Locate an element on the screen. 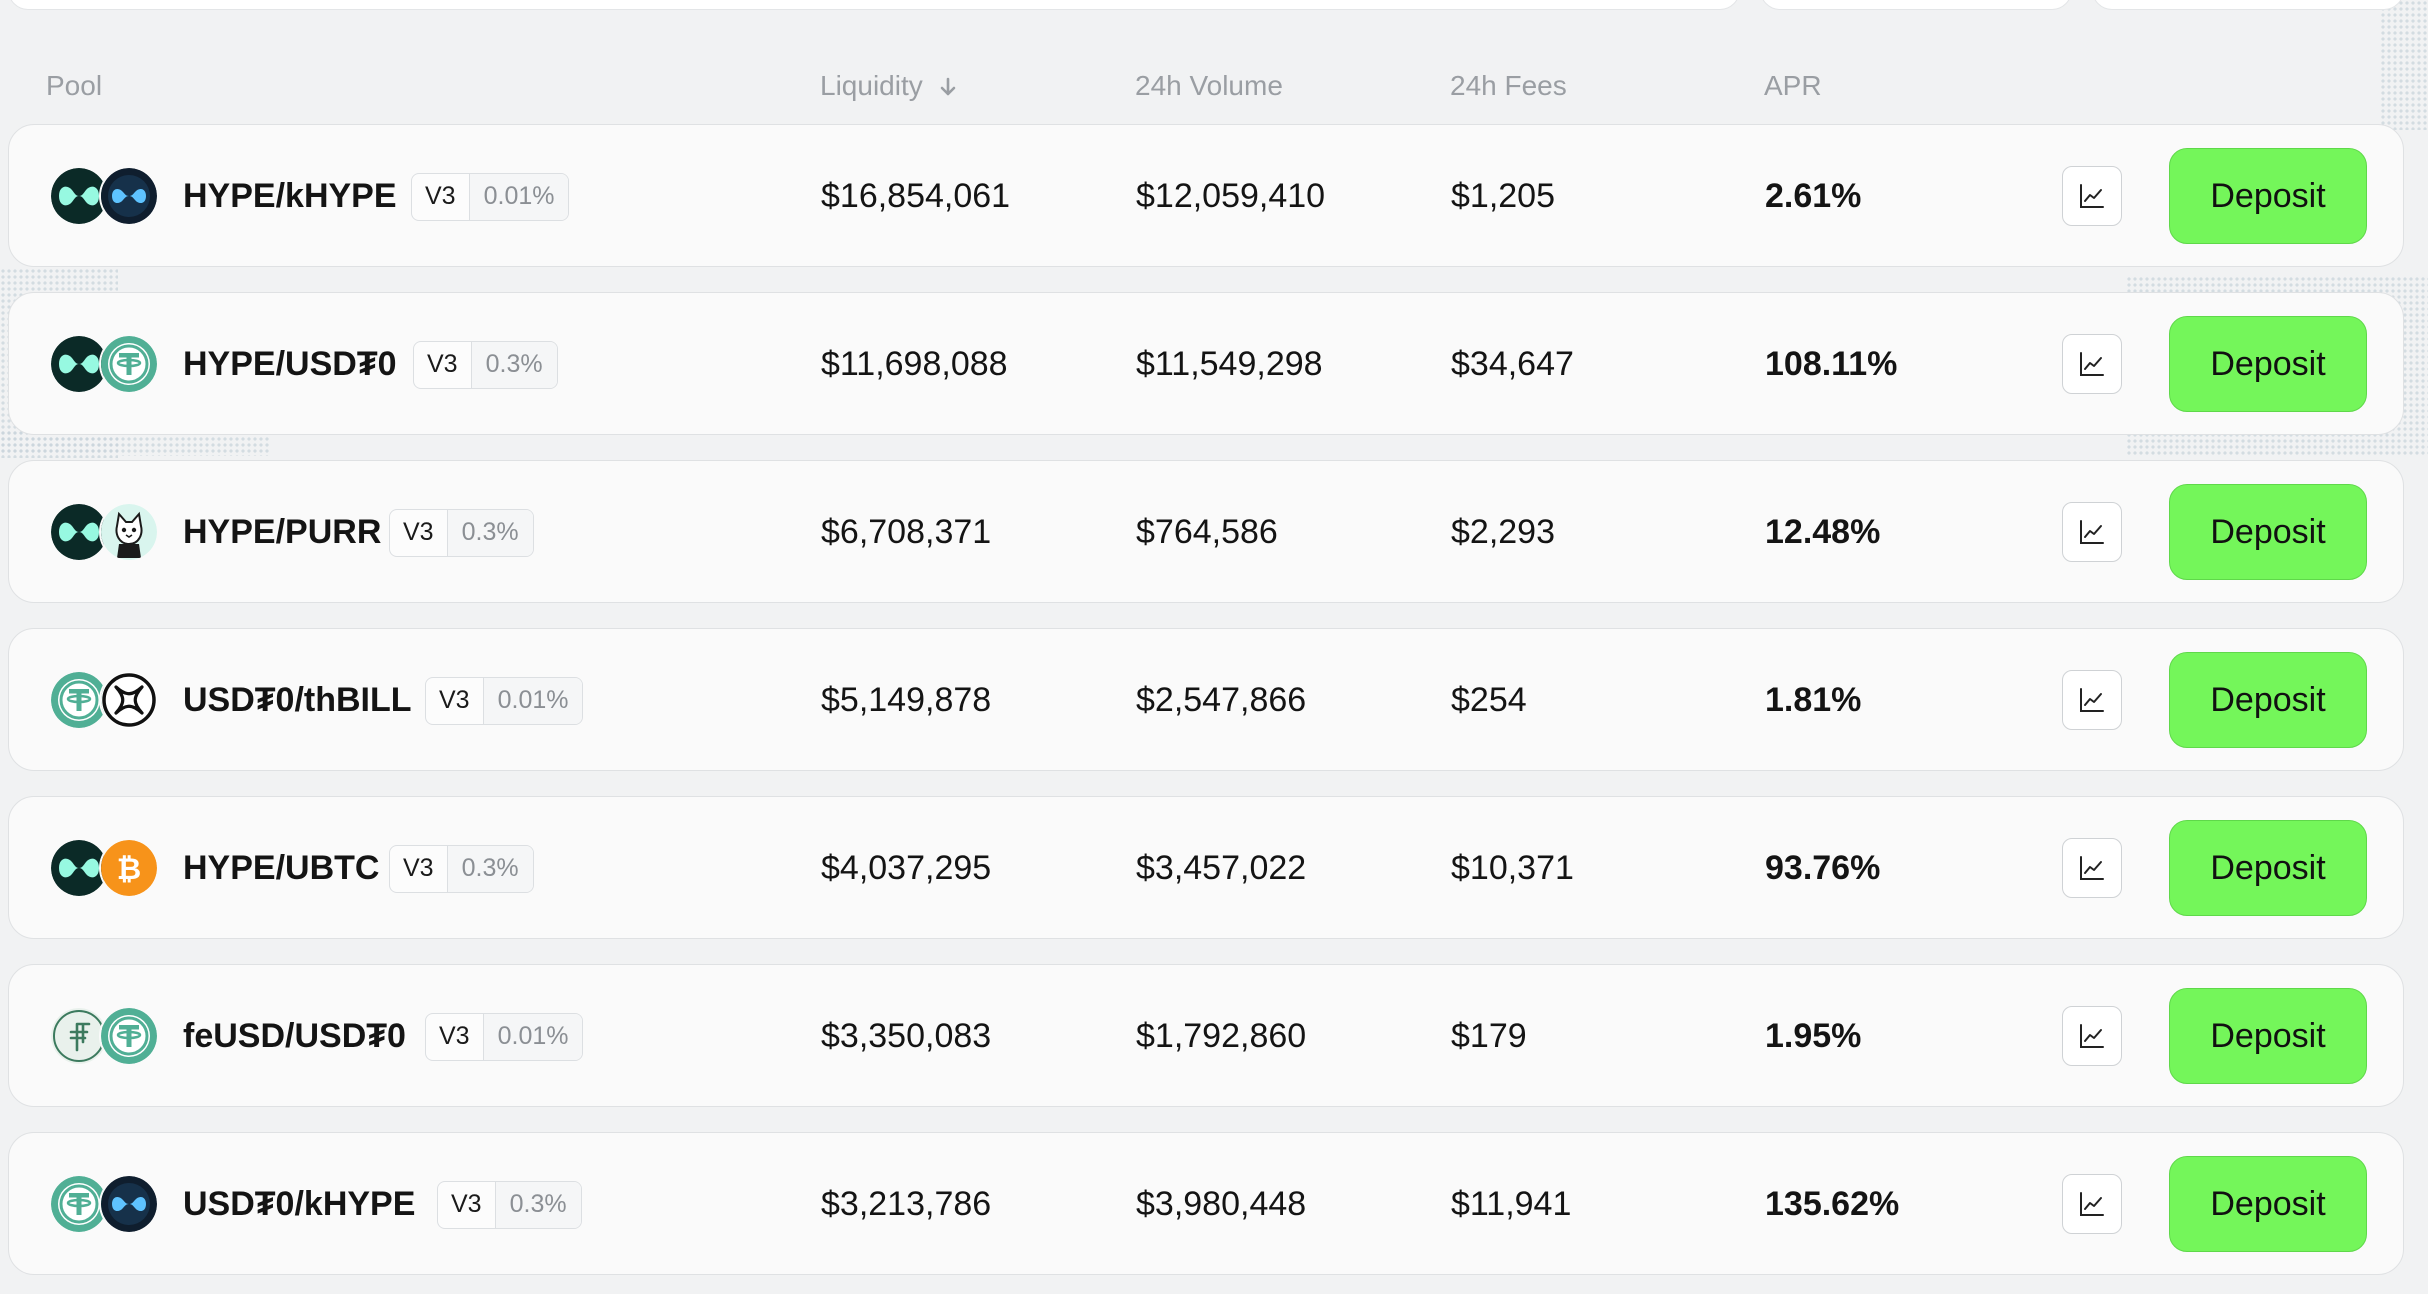  volume-value: $3,457,022 is located at coordinates (1221, 868).